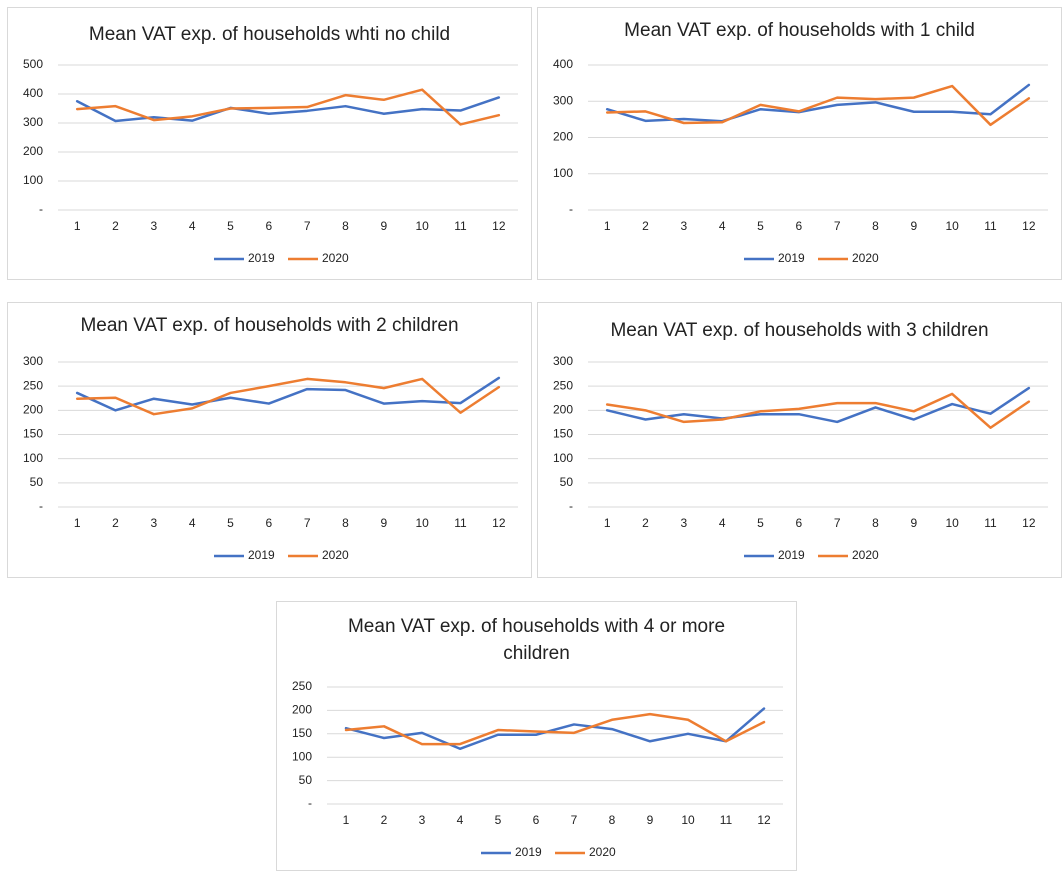 The image size is (1062, 871). Describe the element at coordinates (799, 30) in the screenshot. I see `chart-title: Mean VAT exp. of households with 1 child` at that location.